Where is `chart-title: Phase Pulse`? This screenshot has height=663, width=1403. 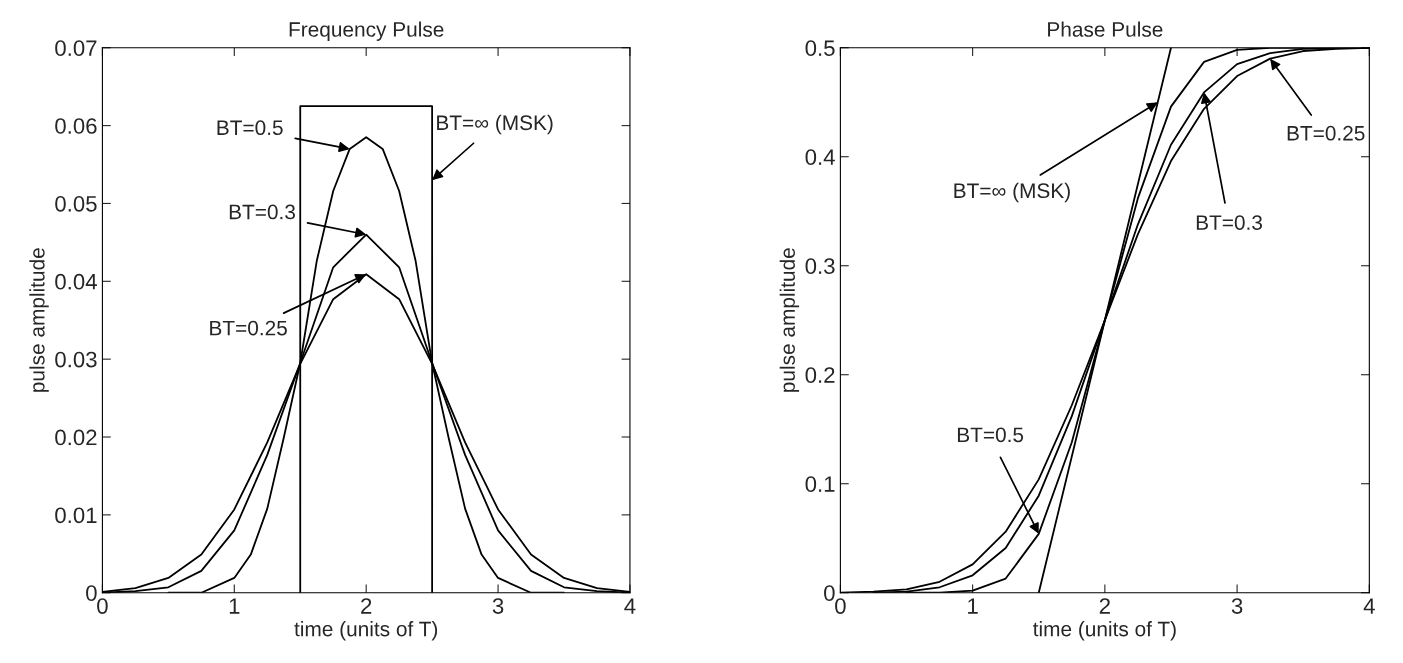 chart-title: Phase Pulse is located at coordinates (1105, 29).